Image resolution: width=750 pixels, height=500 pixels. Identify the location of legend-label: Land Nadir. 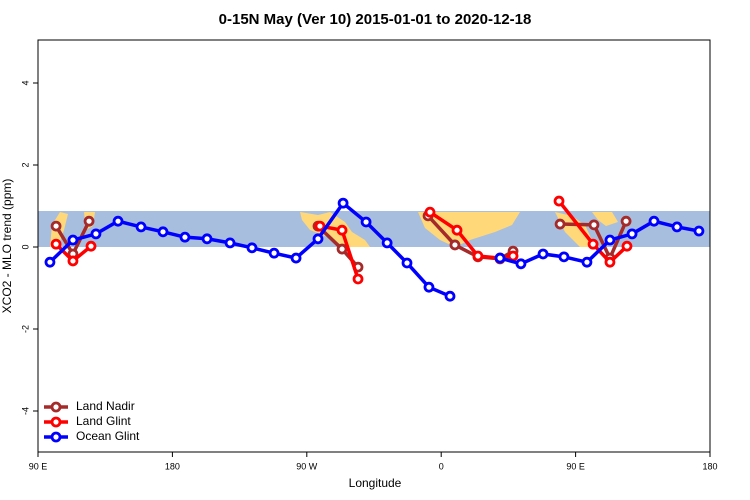
(105, 406).